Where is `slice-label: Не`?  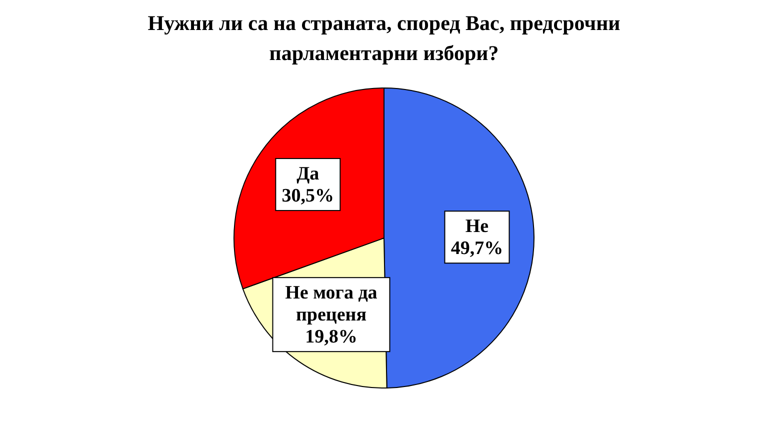 slice-label: Не is located at coordinates (477, 227).